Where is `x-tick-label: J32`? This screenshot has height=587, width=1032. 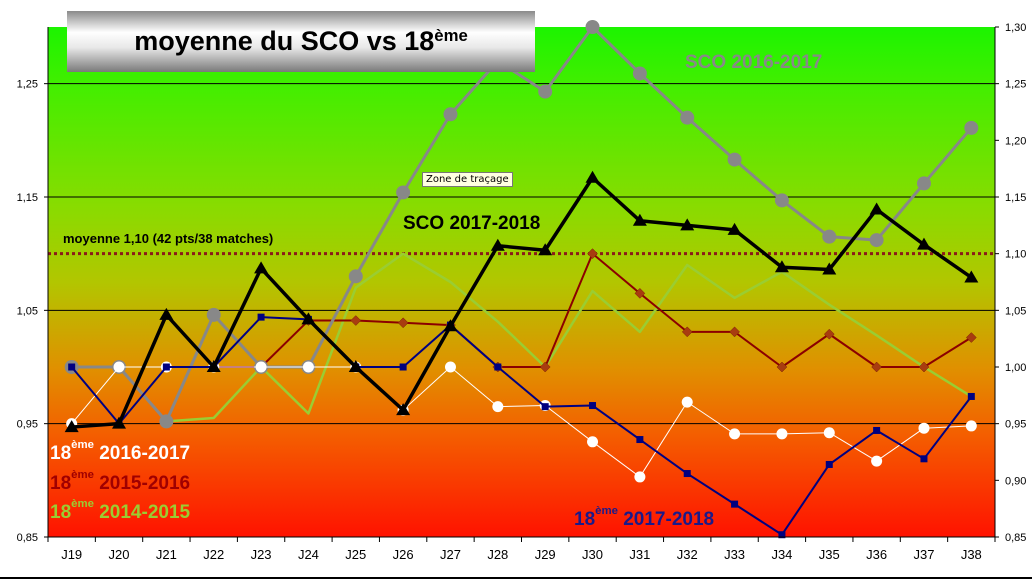 x-tick-label: J32 is located at coordinates (687, 554).